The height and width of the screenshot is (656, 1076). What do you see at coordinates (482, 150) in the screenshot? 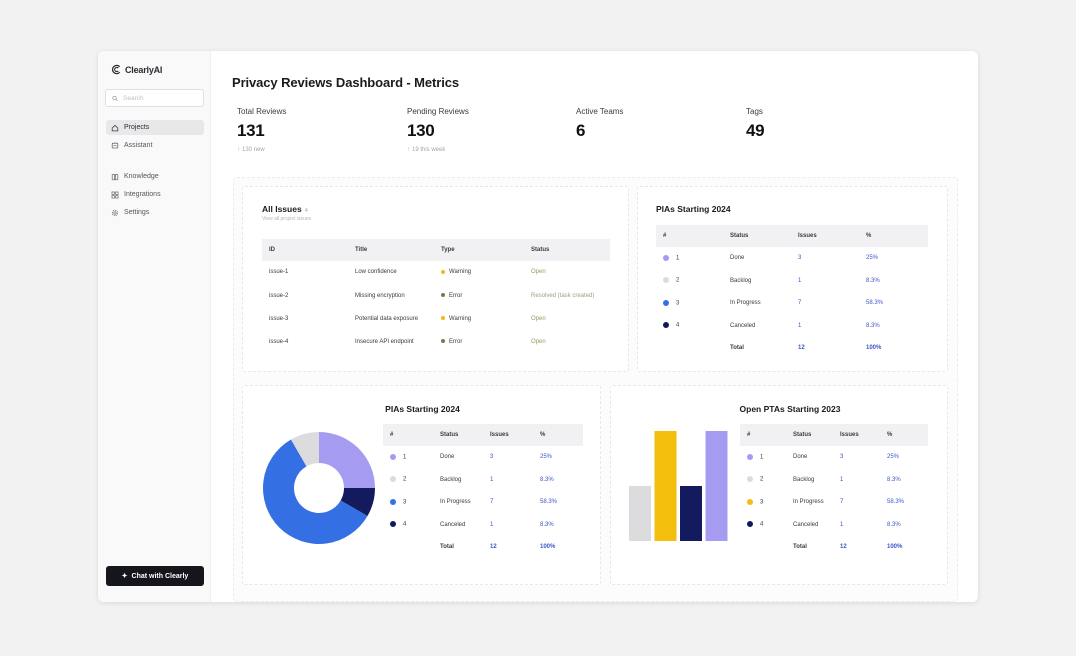
I see `stat-delta: ↑ 19 this week` at bounding box center [482, 150].